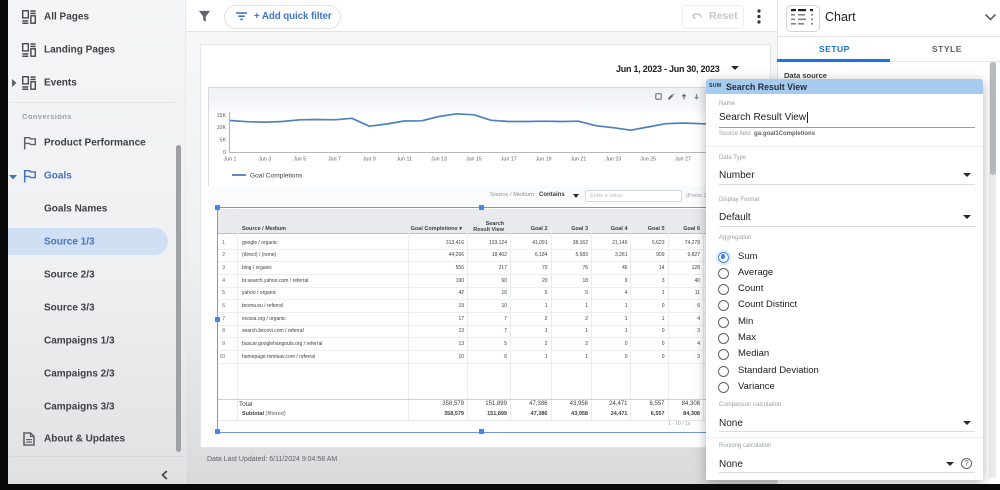 This screenshot has width=1000, height=490. I want to click on svg-text: Jun 17, so click(509, 160).